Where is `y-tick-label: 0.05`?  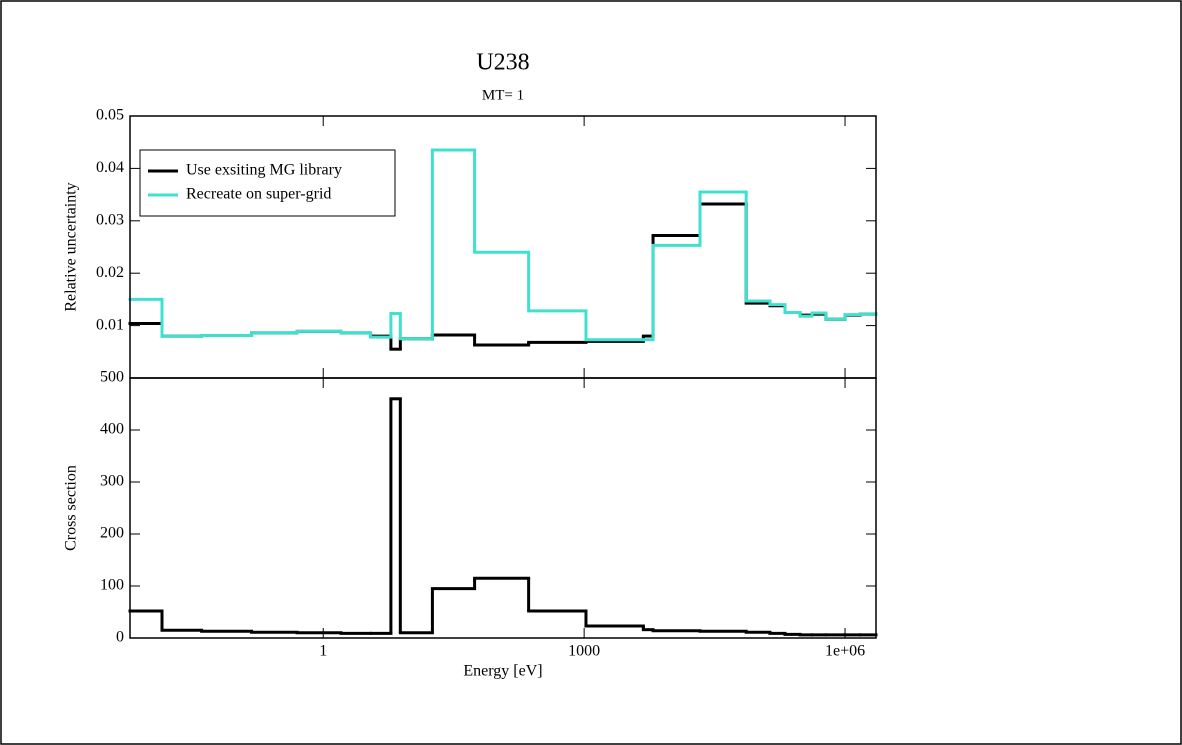 y-tick-label: 0.05 is located at coordinates (110, 115).